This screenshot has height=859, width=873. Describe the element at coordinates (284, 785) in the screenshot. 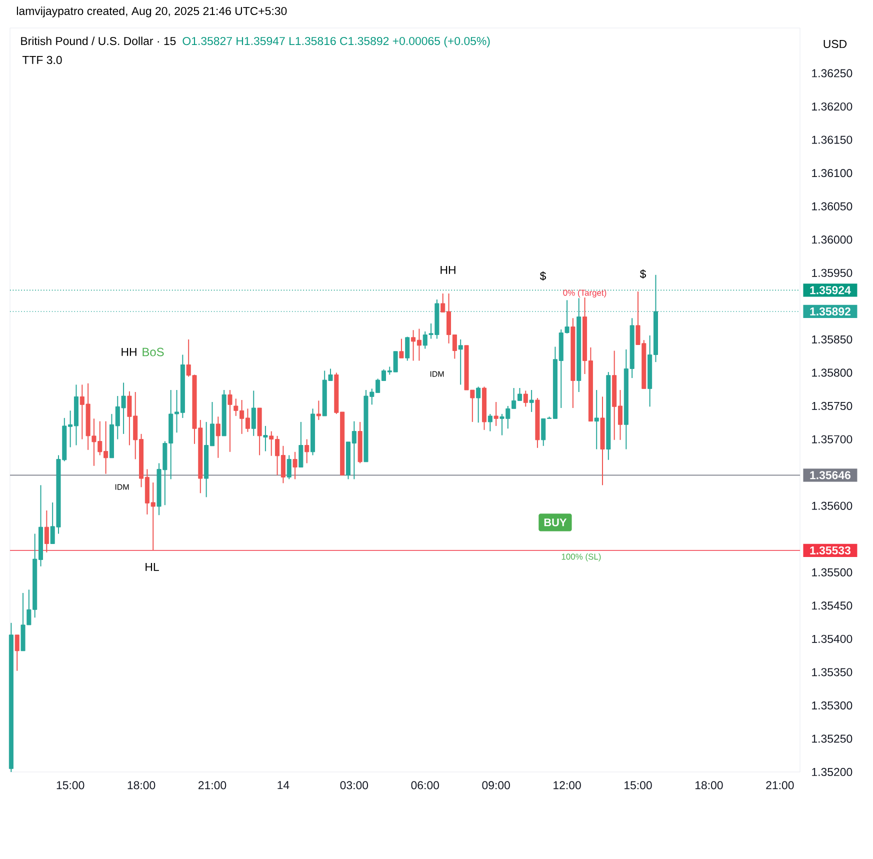

I see `x-tick-label: 14` at that location.